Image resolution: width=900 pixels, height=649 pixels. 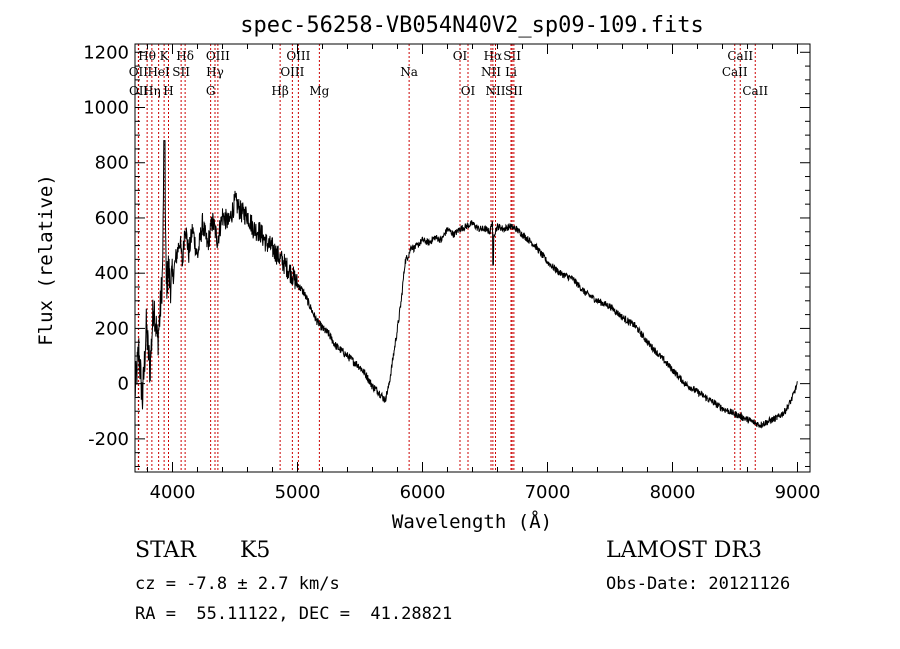 I want to click on x-tick-label: 8000, so click(x=673, y=492).